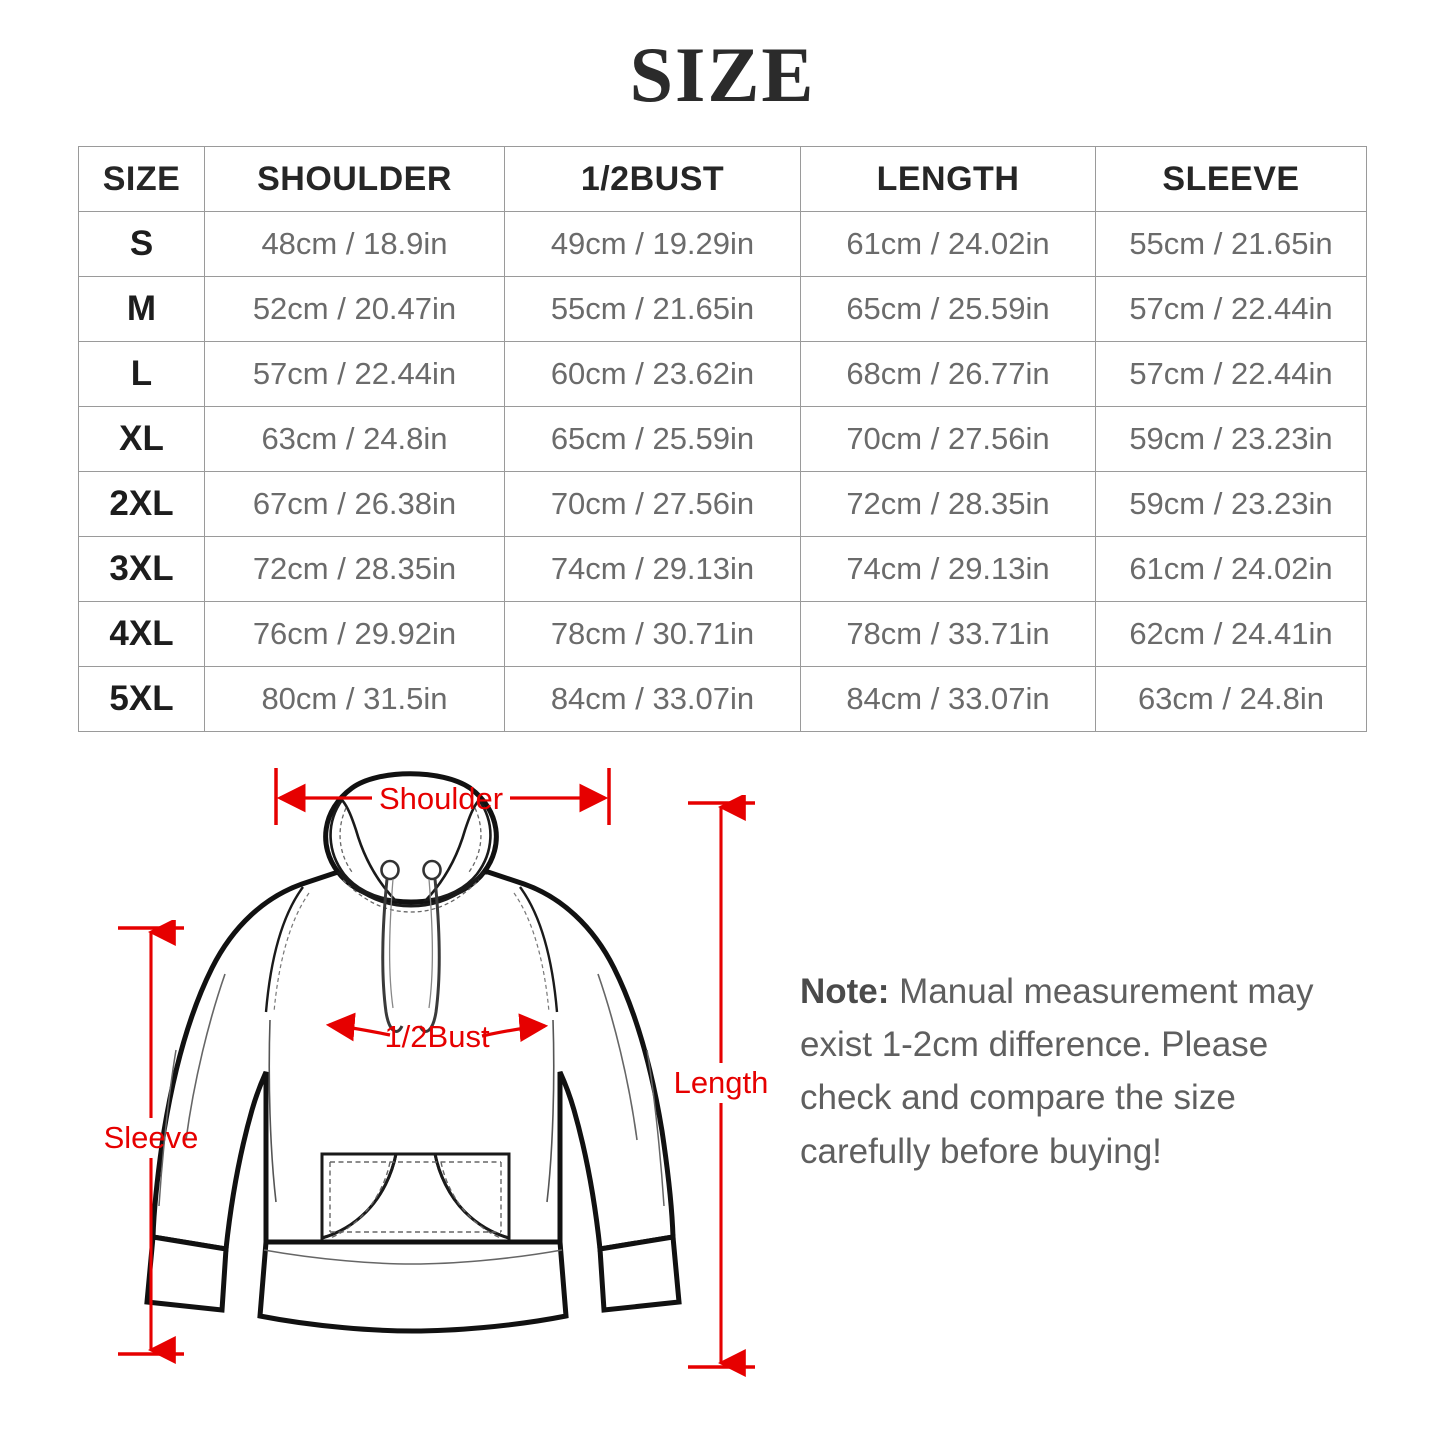 This screenshot has width=1445, height=1445. I want to click on page-title: SIZE, so click(722, 74).